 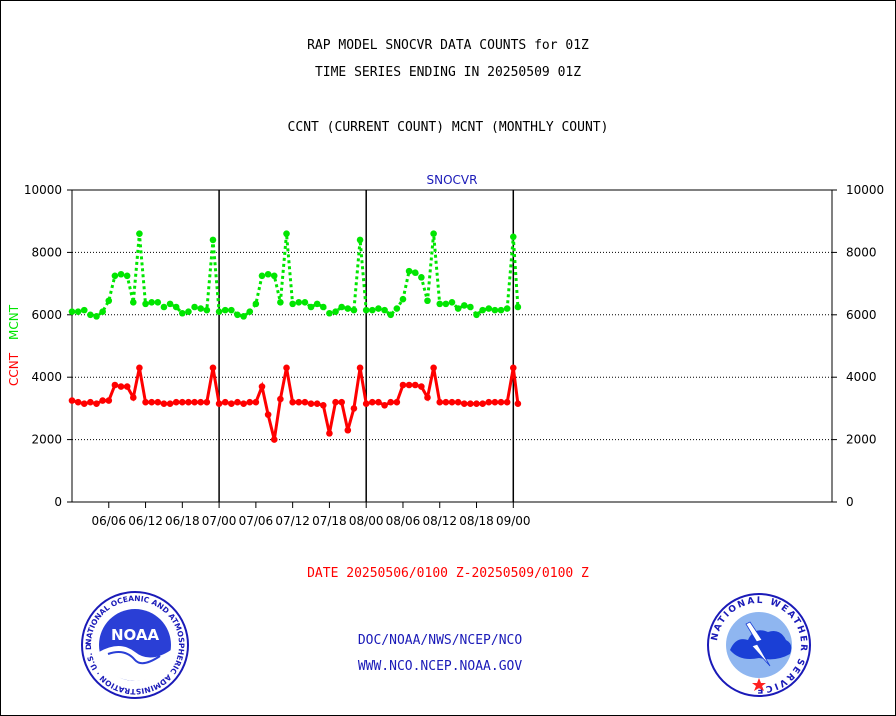 What do you see at coordinates (476, 521) in the screenshot?
I see `x-tick-label: 08/18` at bounding box center [476, 521].